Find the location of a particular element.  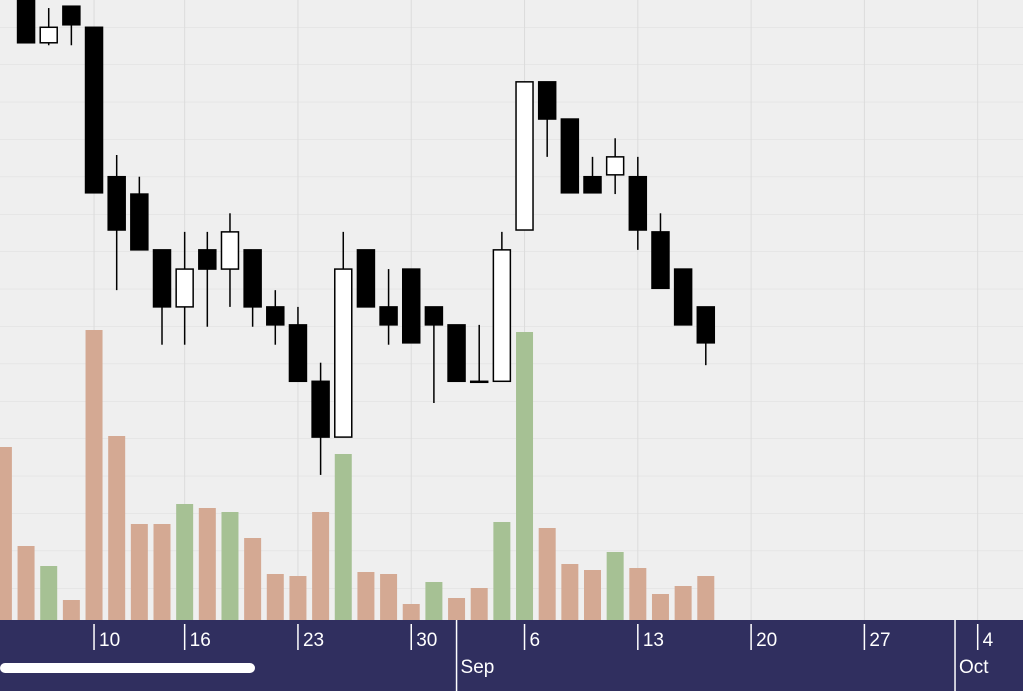

x-axis: 10 16 23 30 6 13 20 27 4 Sep Oct is located at coordinates (543, 655).